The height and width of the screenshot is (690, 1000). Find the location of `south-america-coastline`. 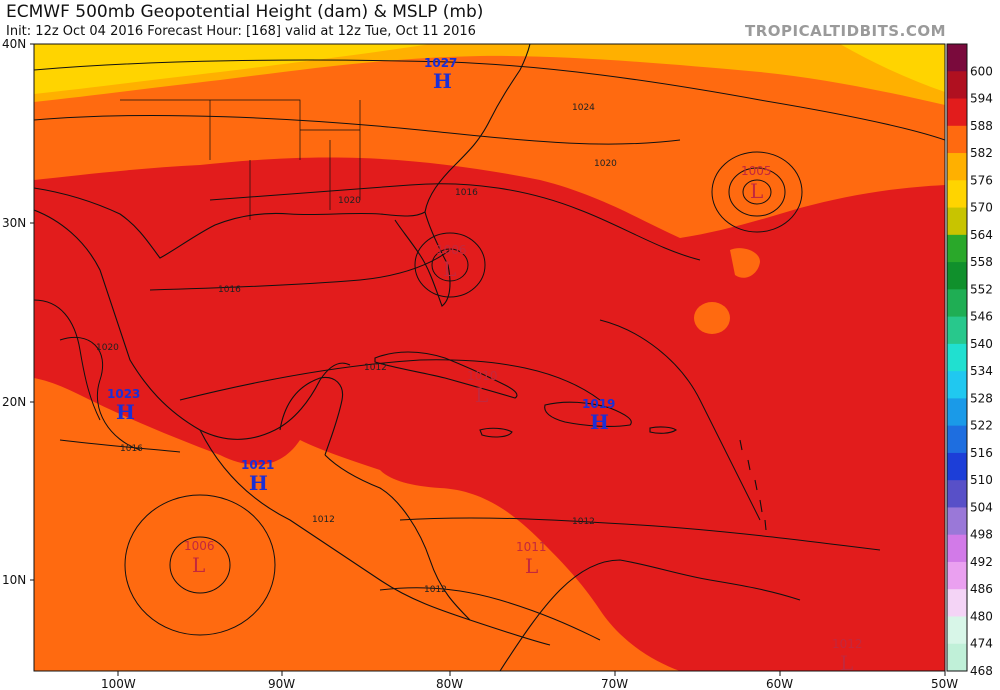

south-america-coastline is located at coordinates (650, 615).